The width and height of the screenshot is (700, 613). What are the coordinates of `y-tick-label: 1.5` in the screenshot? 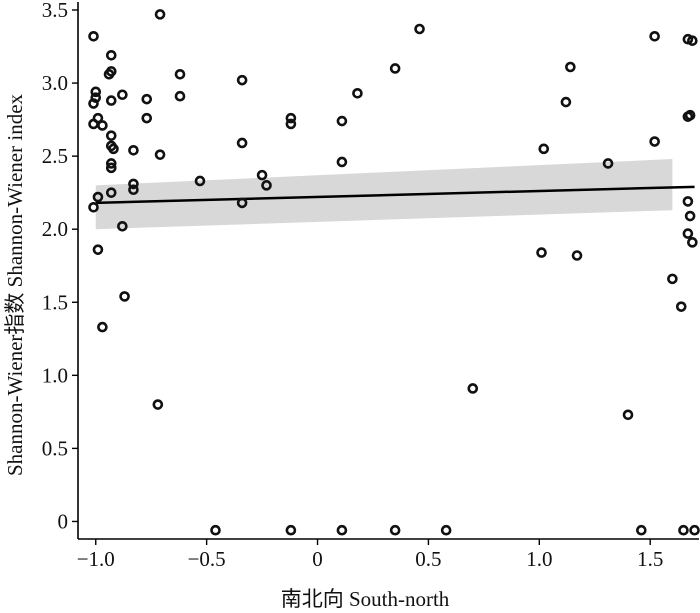 It's located at (55, 302).